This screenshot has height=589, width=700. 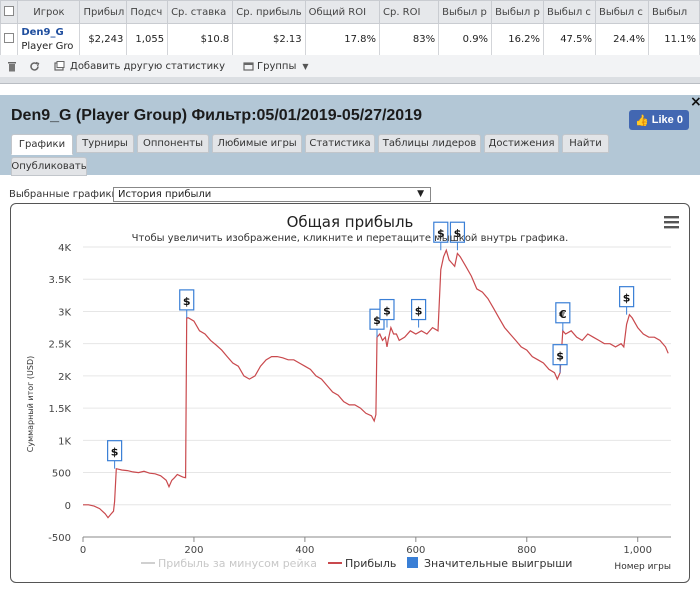 What do you see at coordinates (659, 120) in the screenshot?
I see `facebook-like-button: 👍 Like 0` at bounding box center [659, 120].